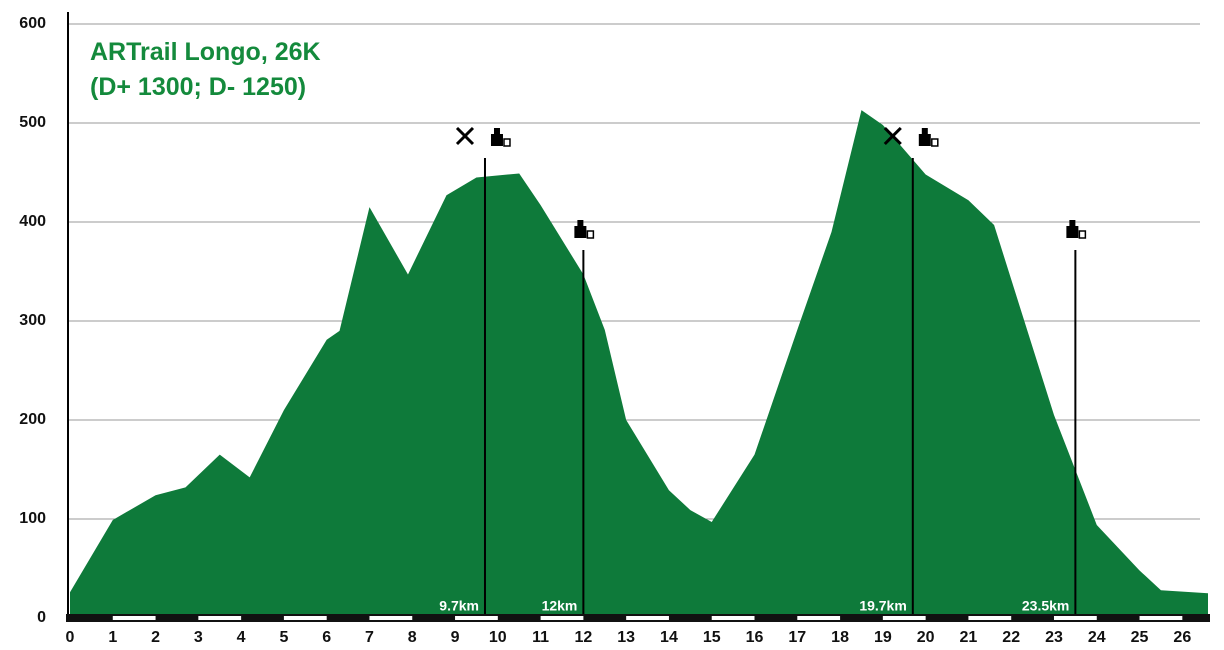 The image size is (1224, 650). What do you see at coordinates (1140, 637) in the screenshot?
I see `x-tick-label: 25` at bounding box center [1140, 637].